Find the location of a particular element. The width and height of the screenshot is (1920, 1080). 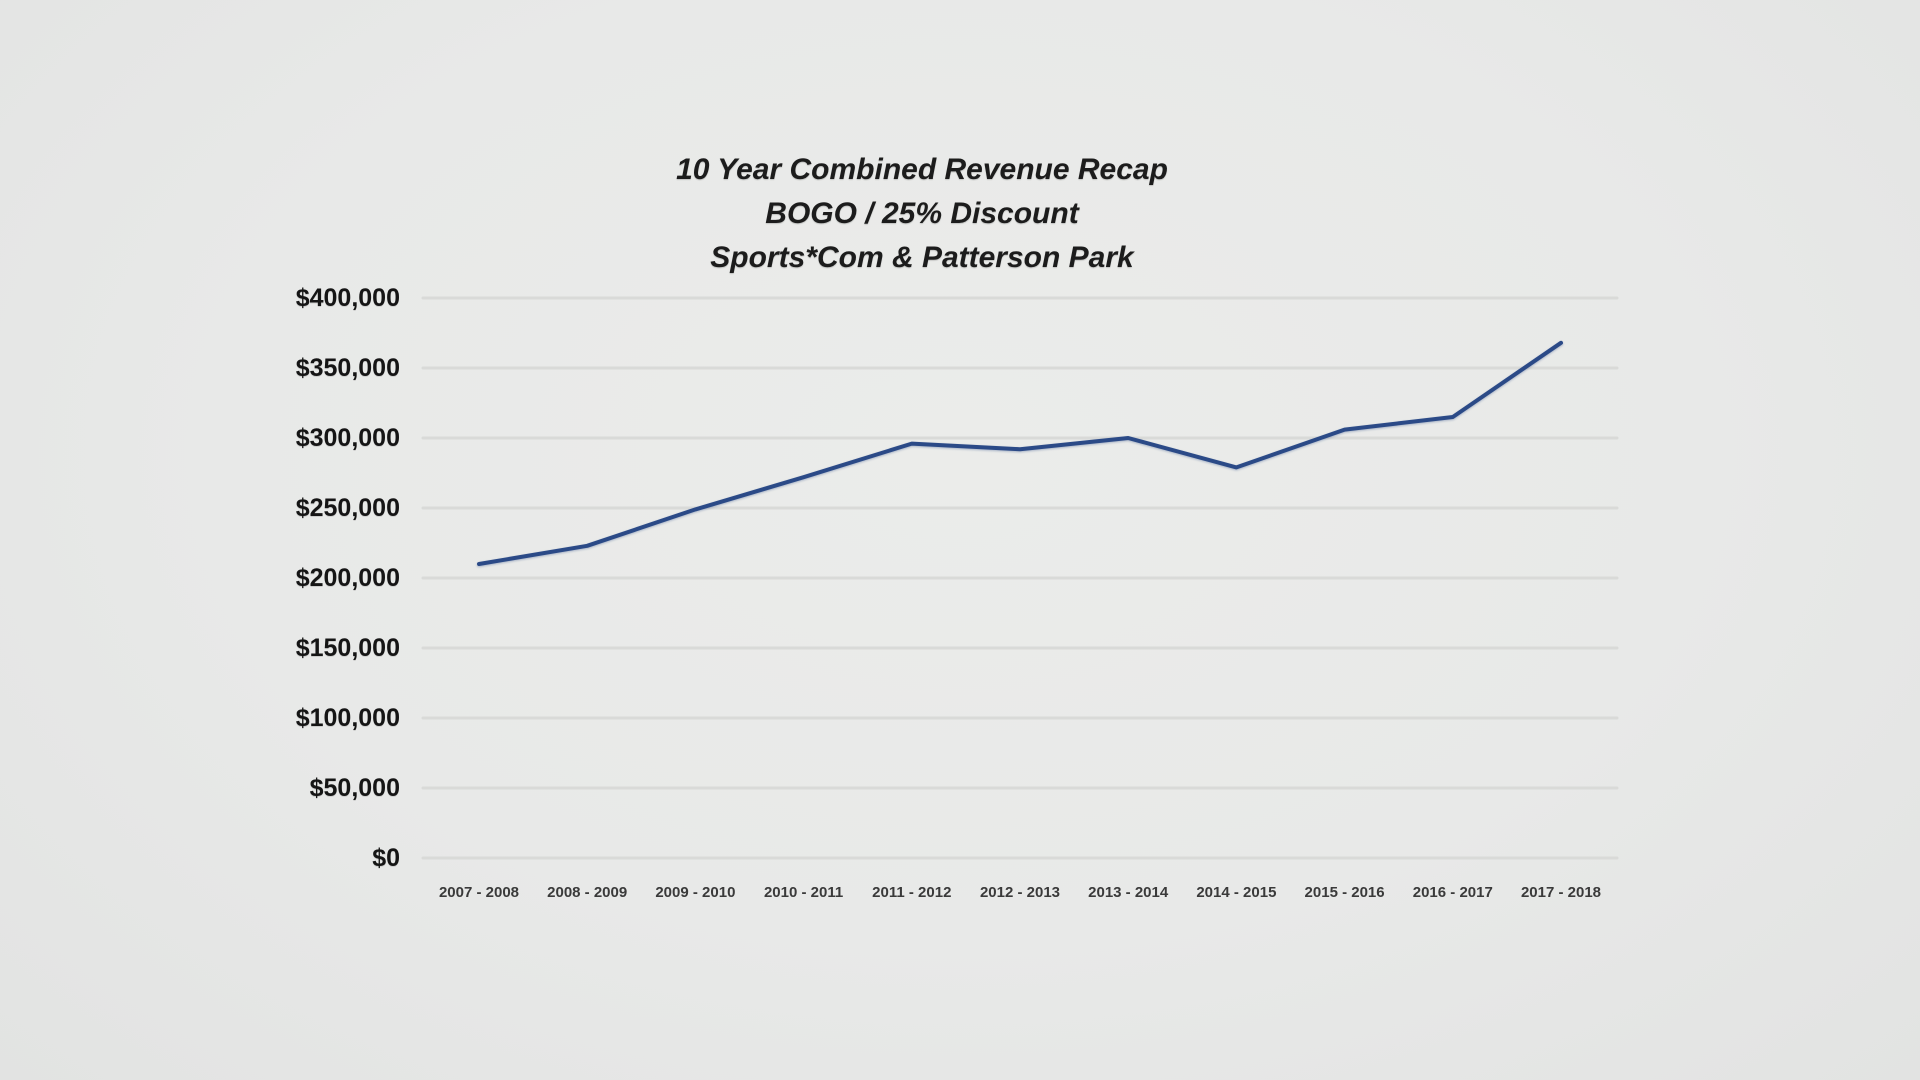

y-axis-tick-label: $100,000 is located at coordinates (347, 718).